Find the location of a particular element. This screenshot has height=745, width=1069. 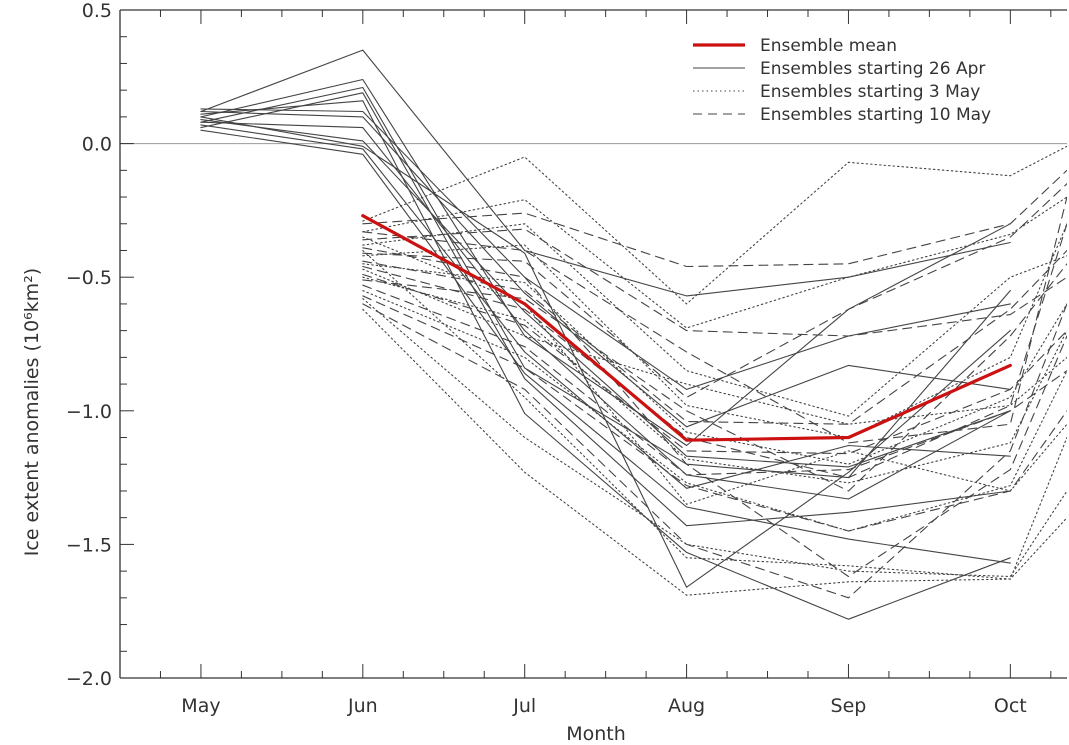

x-axis-title: Month is located at coordinates (596, 734).